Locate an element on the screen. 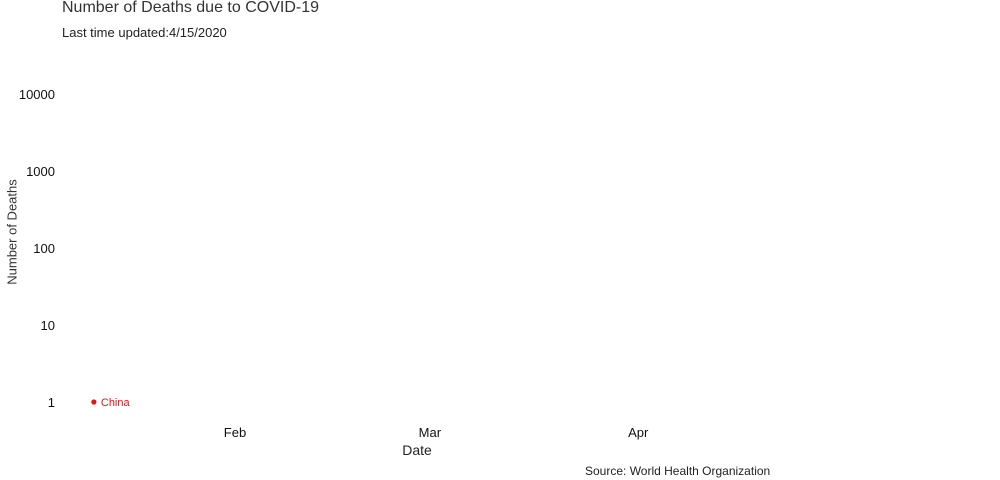  x-tick-label: Mar is located at coordinates (430, 432).